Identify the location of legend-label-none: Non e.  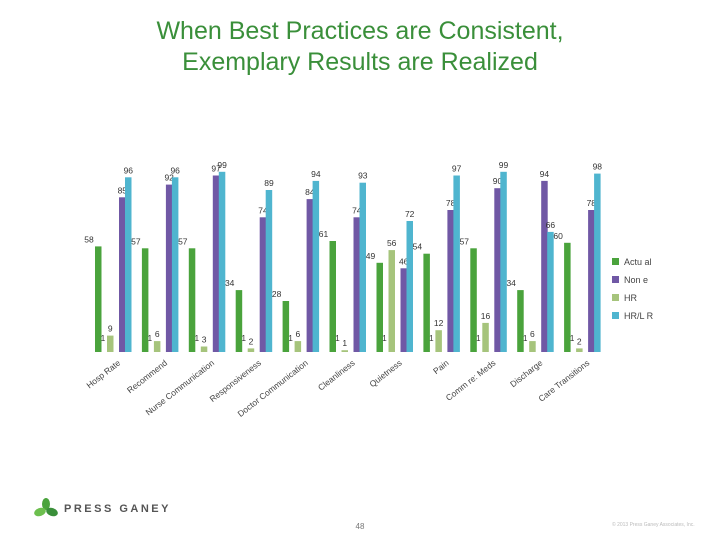
(636, 280).